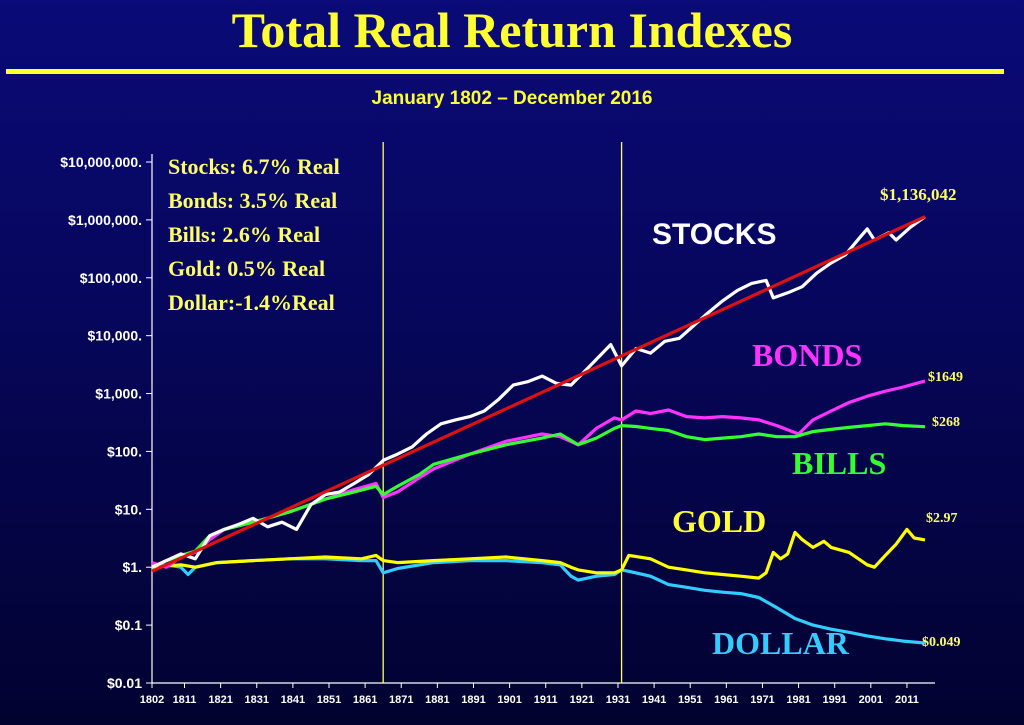  I want to click on y-tick-label: $10., so click(128, 509).